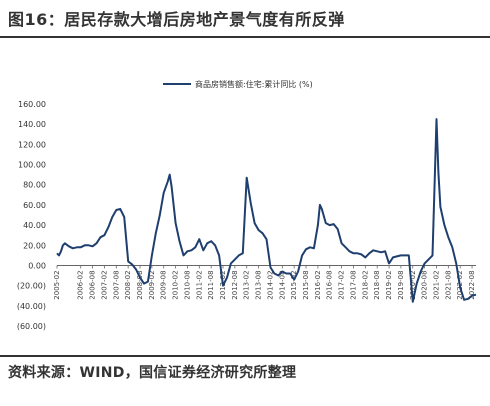 The image size is (490, 406). I want to click on x-tick-label: 2007-08, so click(116, 284).